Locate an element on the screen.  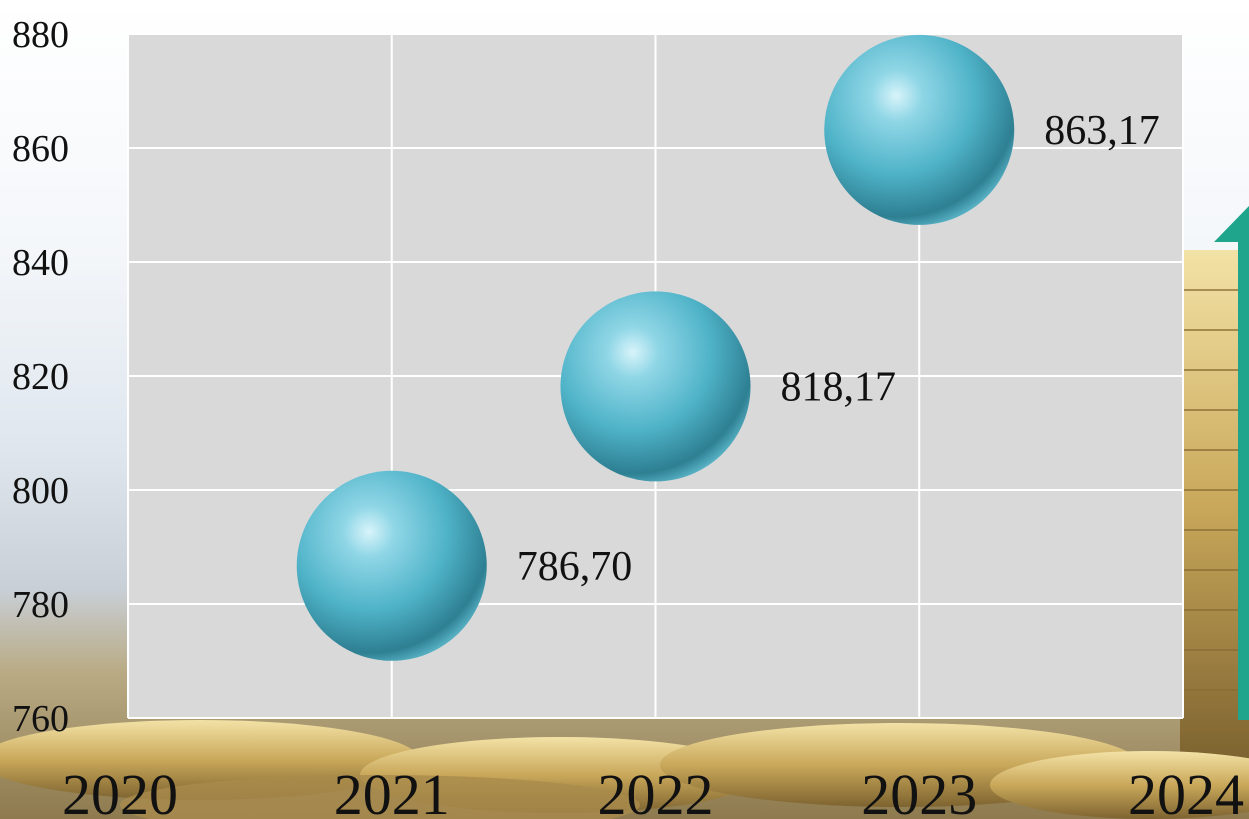
y-tick-label: 820 is located at coordinates (40, 377).